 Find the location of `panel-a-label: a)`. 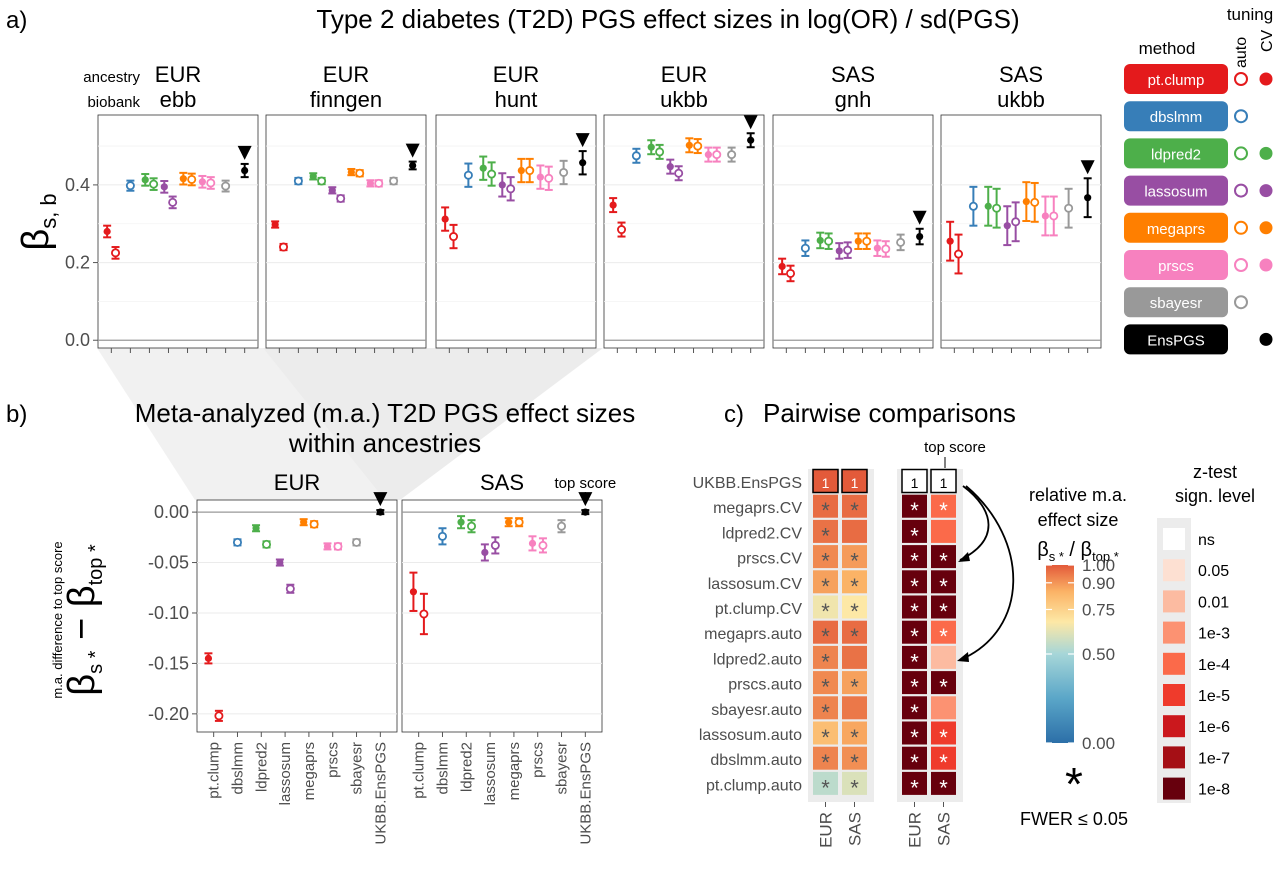

panel-a-label: a) is located at coordinates (16, 20).